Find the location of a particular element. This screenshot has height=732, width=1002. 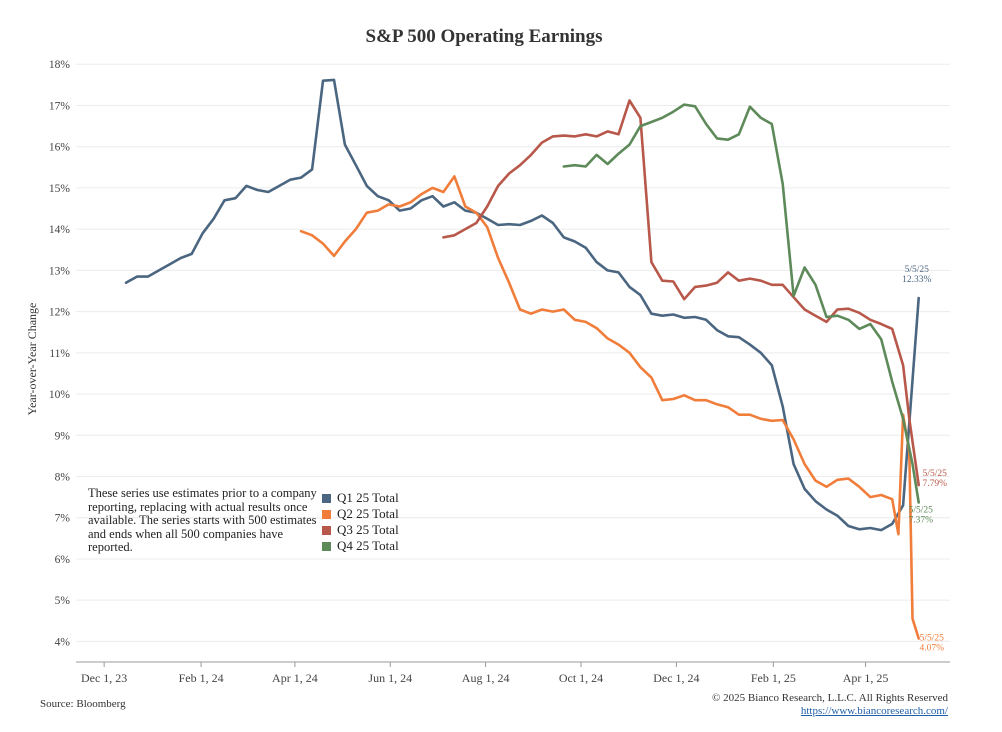

x-tick-label: Apr 1, 25 is located at coordinates (866, 678).